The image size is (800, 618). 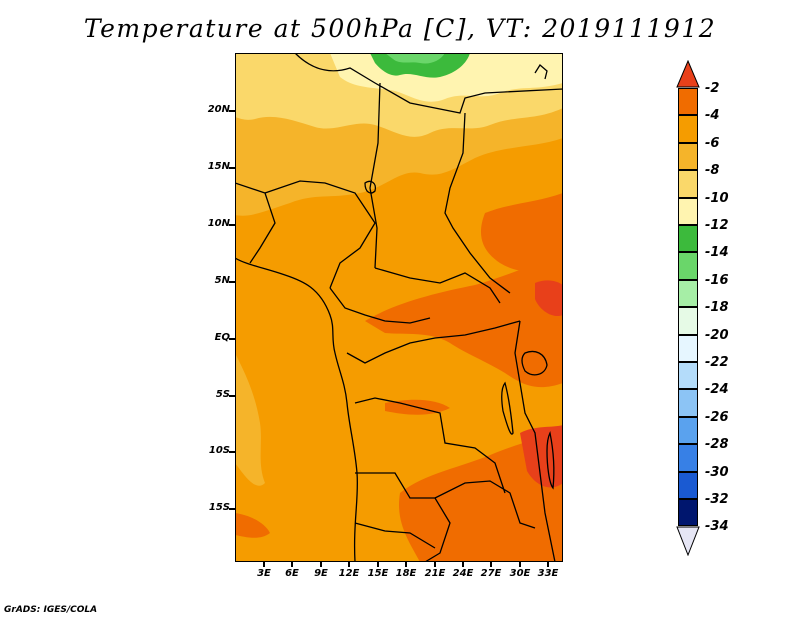 What do you see at coordinates (435, 573) in the screenshot?
I see `lon-label-21e: 21E` at bounding box center [435, 573].